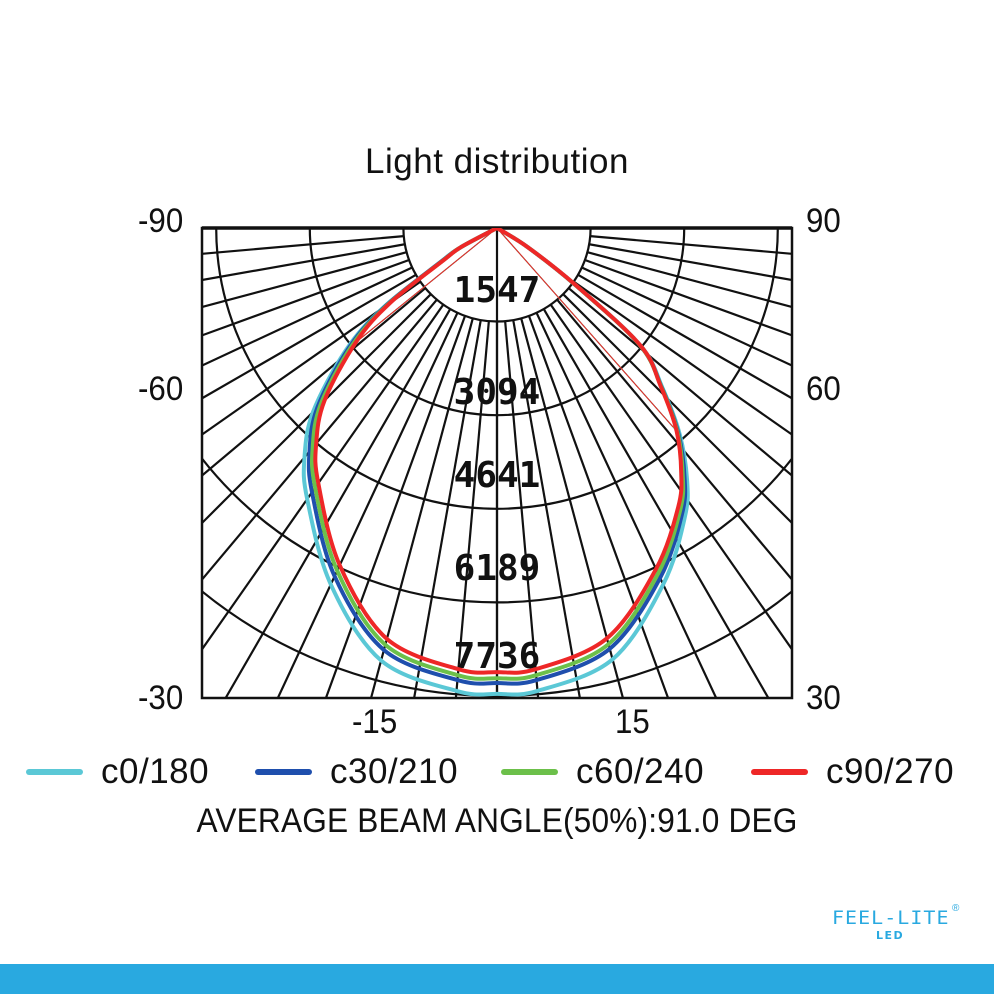  I want to click on ring-label: 3094, so click(497, 392).